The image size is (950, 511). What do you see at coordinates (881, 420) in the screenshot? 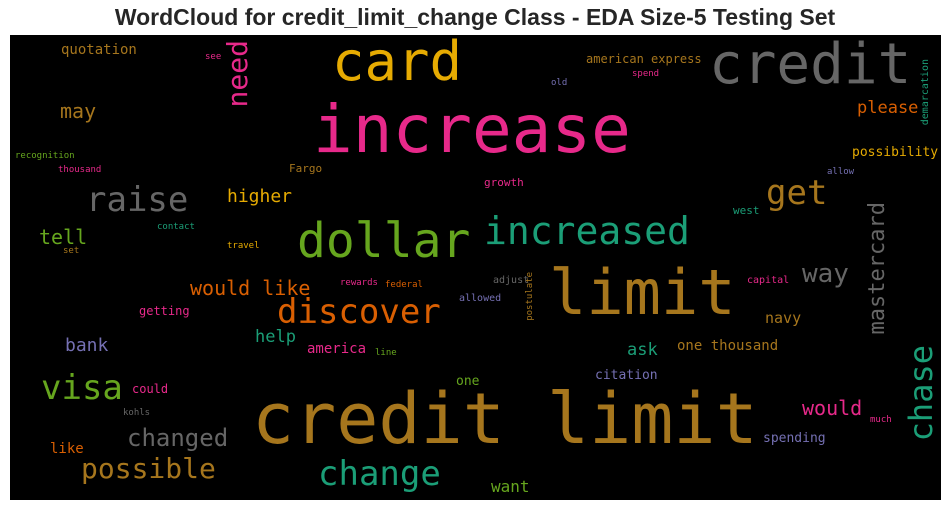
I see `word-much: much` at bounding box center [881, 420].